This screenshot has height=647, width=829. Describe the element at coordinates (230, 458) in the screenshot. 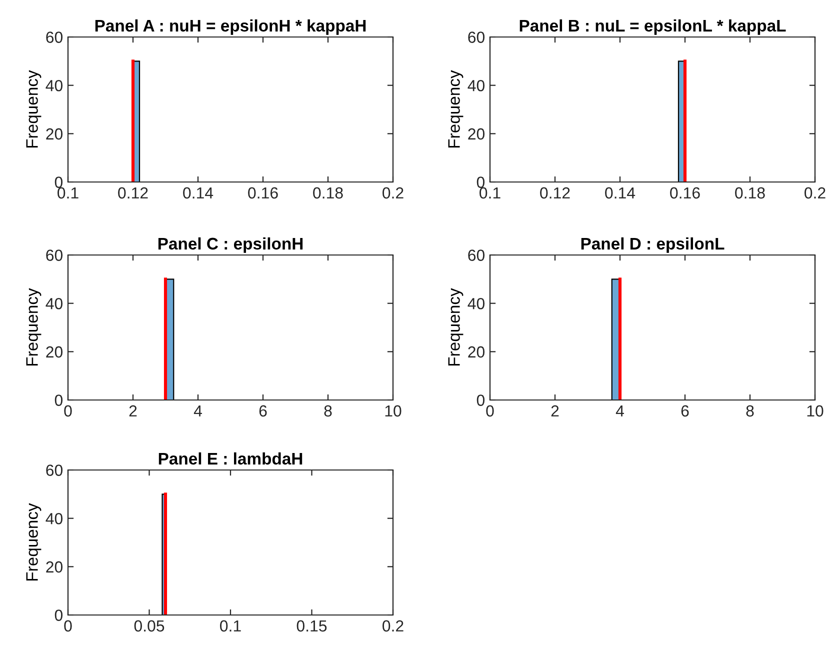

I see `chart-title: Panel E : lambdaH` at that location.